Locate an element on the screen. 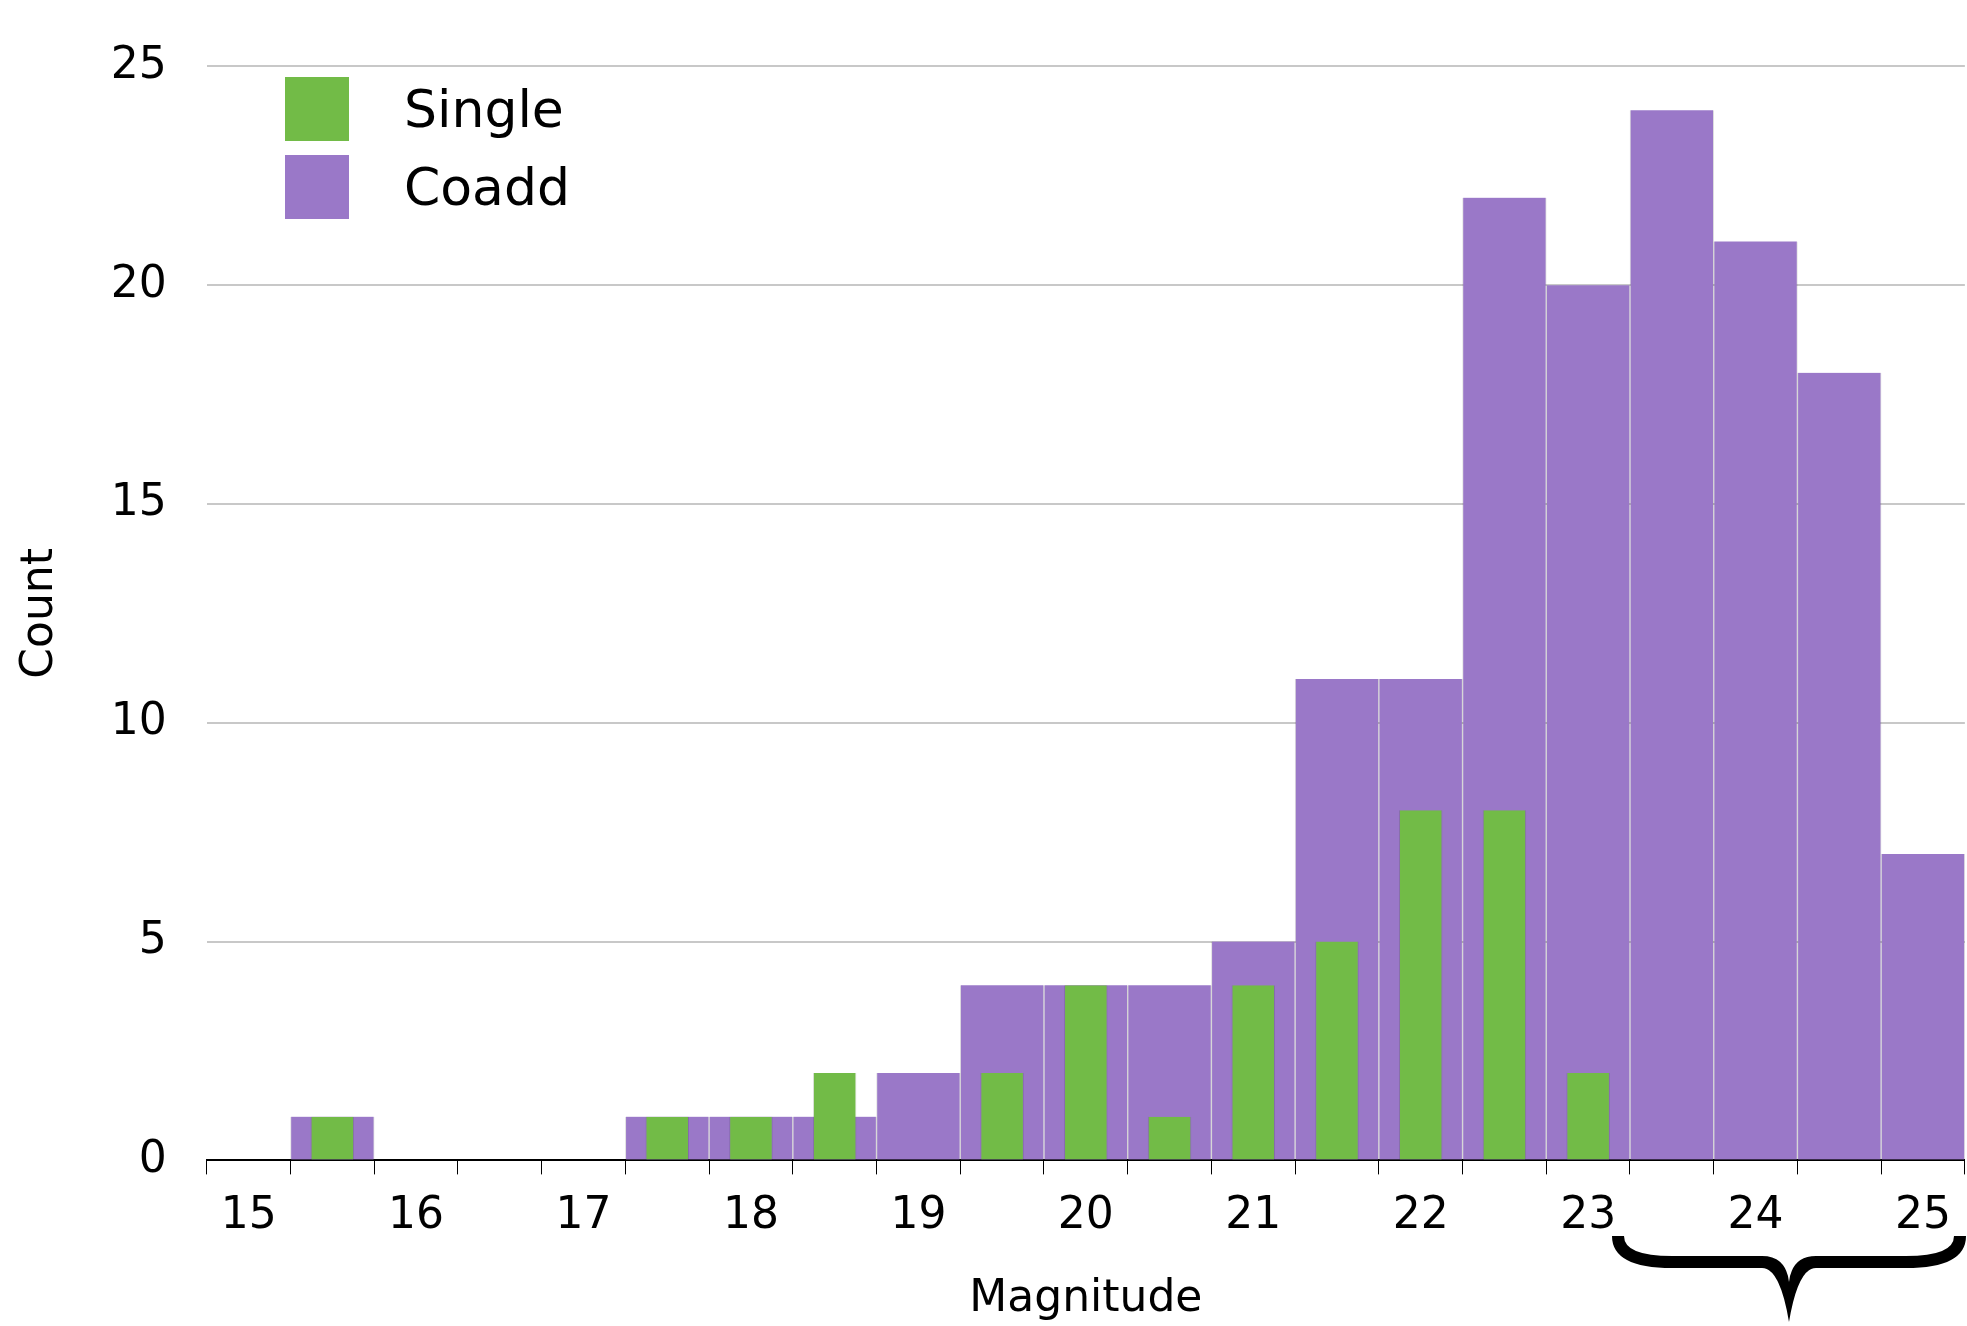 The width and height of the screenshot is (1967, 1326). x-axis-title: Magnitude is located at coordinates (1086, 1296).